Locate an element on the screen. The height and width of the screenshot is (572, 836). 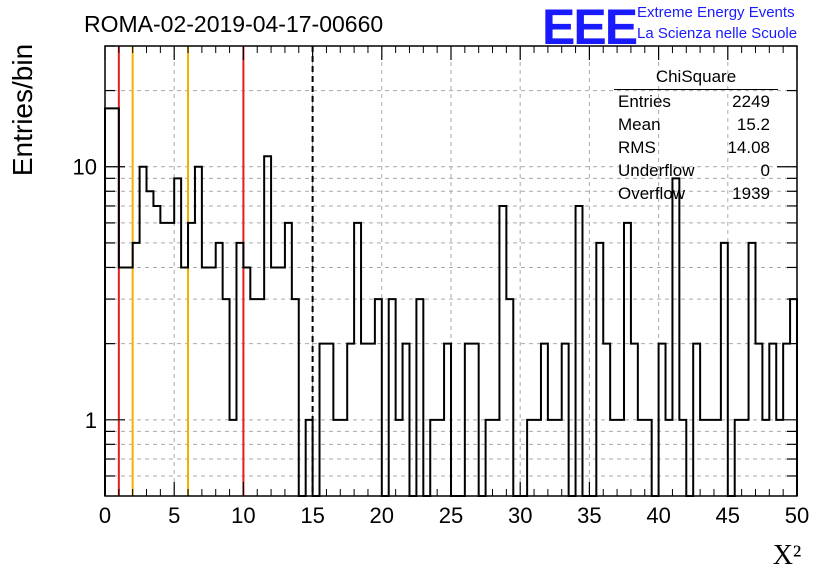
stats-value: 2249 is located at coordinates (751, 101).